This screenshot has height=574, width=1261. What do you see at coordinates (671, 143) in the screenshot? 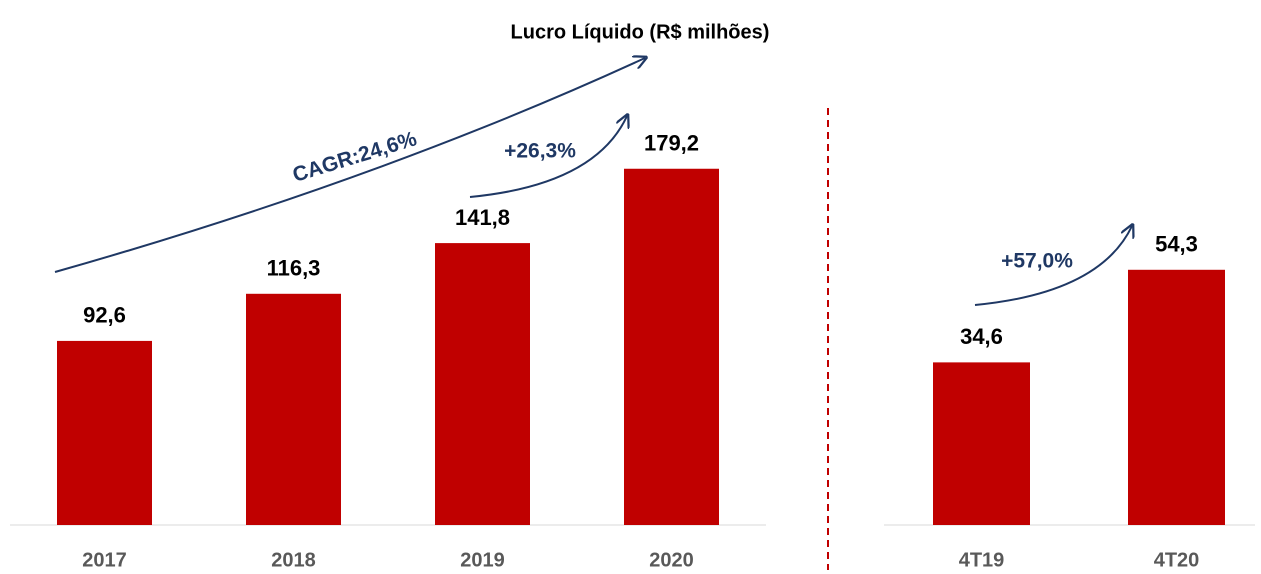
I see `value-label: 179,2` at bounding box center [671, 143].